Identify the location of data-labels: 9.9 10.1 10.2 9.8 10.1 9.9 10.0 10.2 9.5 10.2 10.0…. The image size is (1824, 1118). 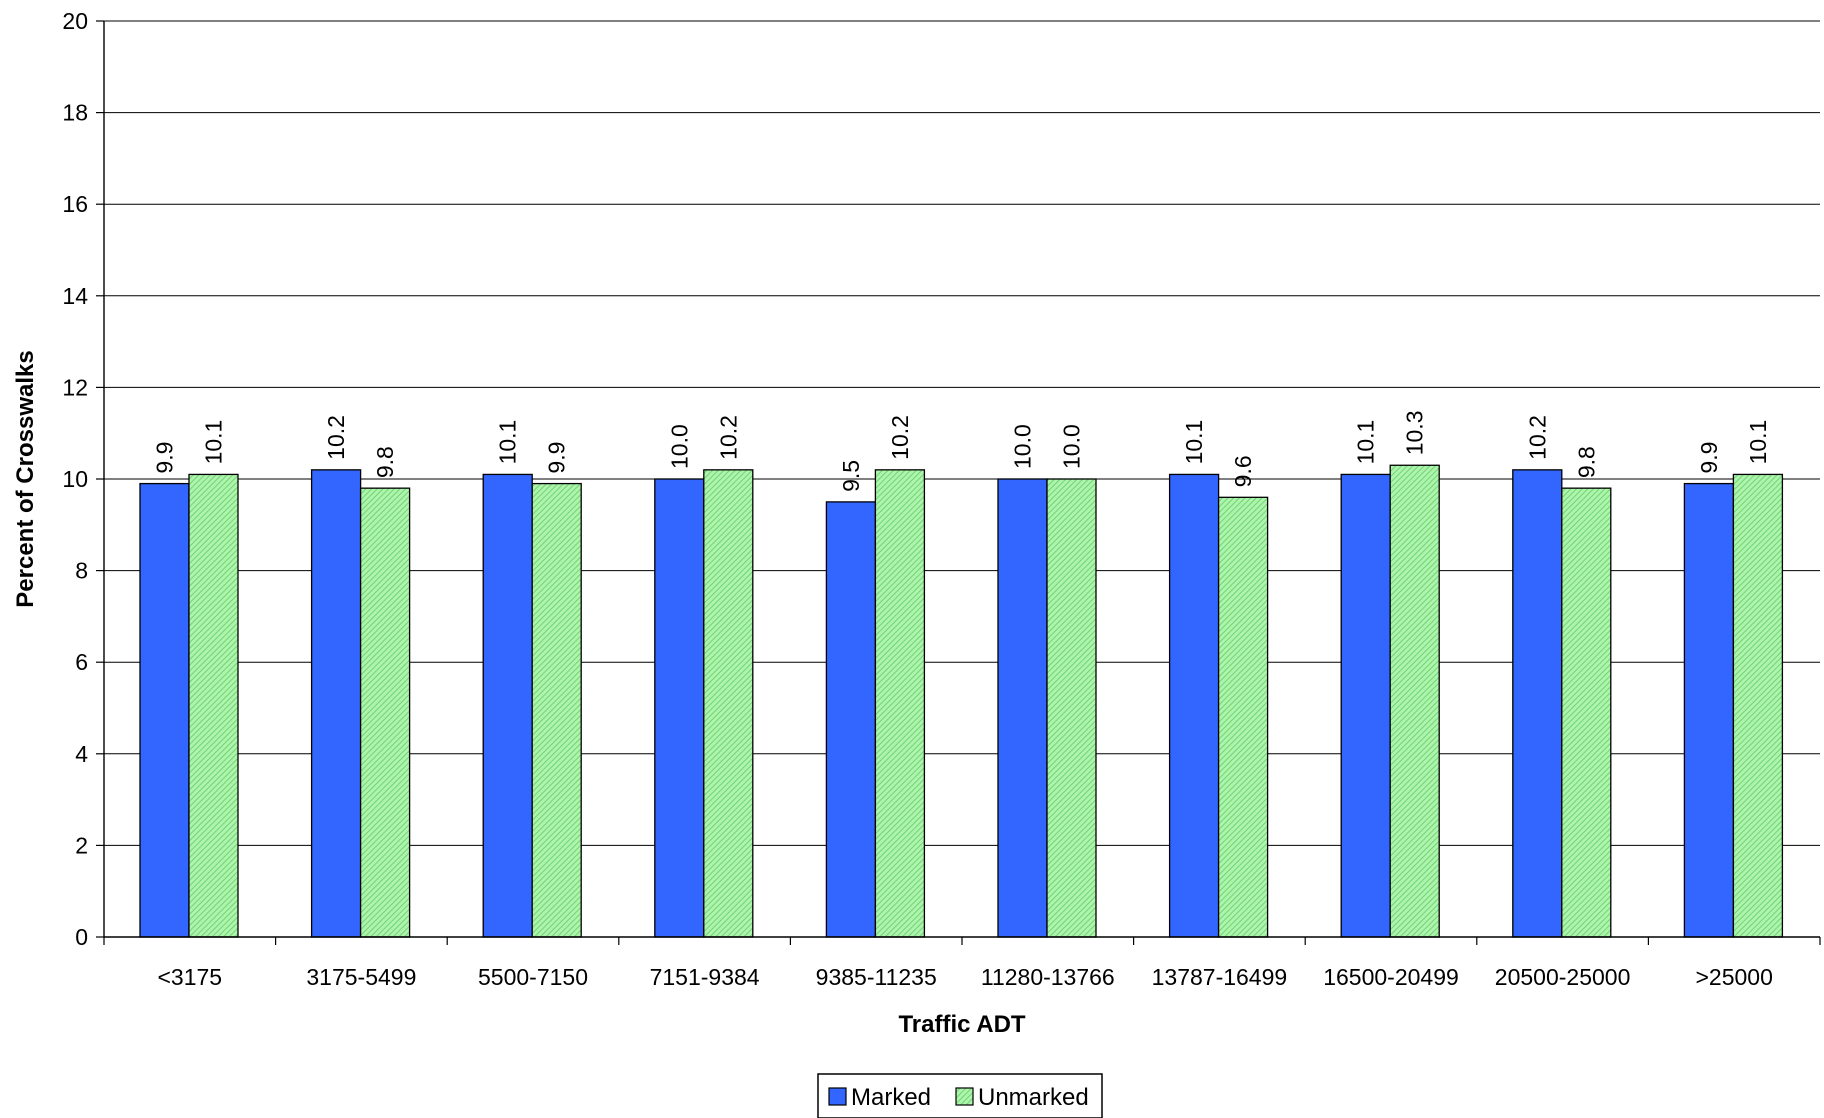
(961, 450).